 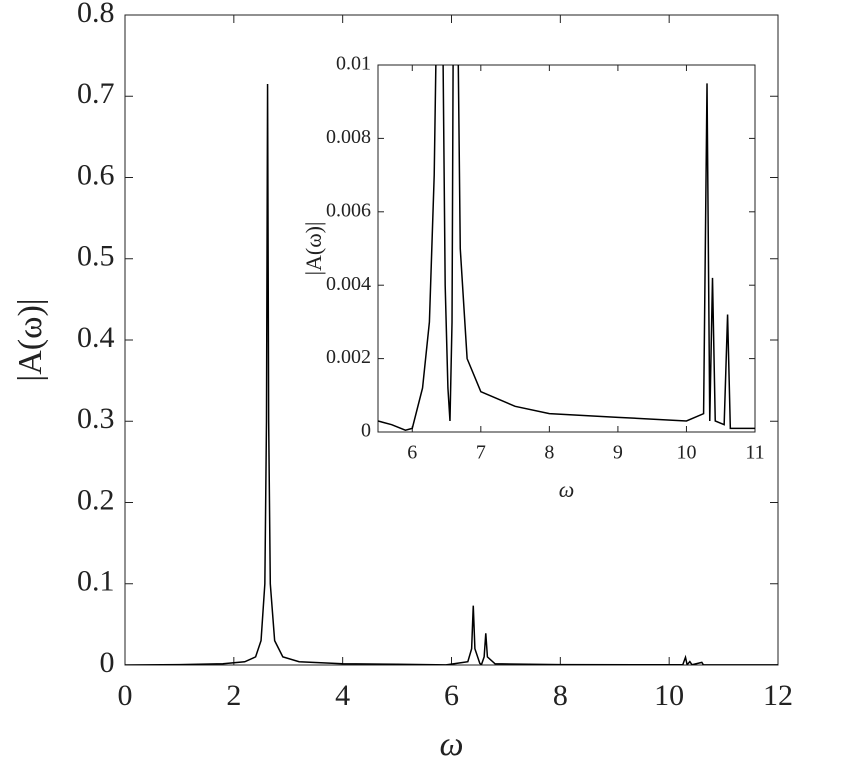 I want to click on x-tick-label: 2, so click(x=233, y=695).